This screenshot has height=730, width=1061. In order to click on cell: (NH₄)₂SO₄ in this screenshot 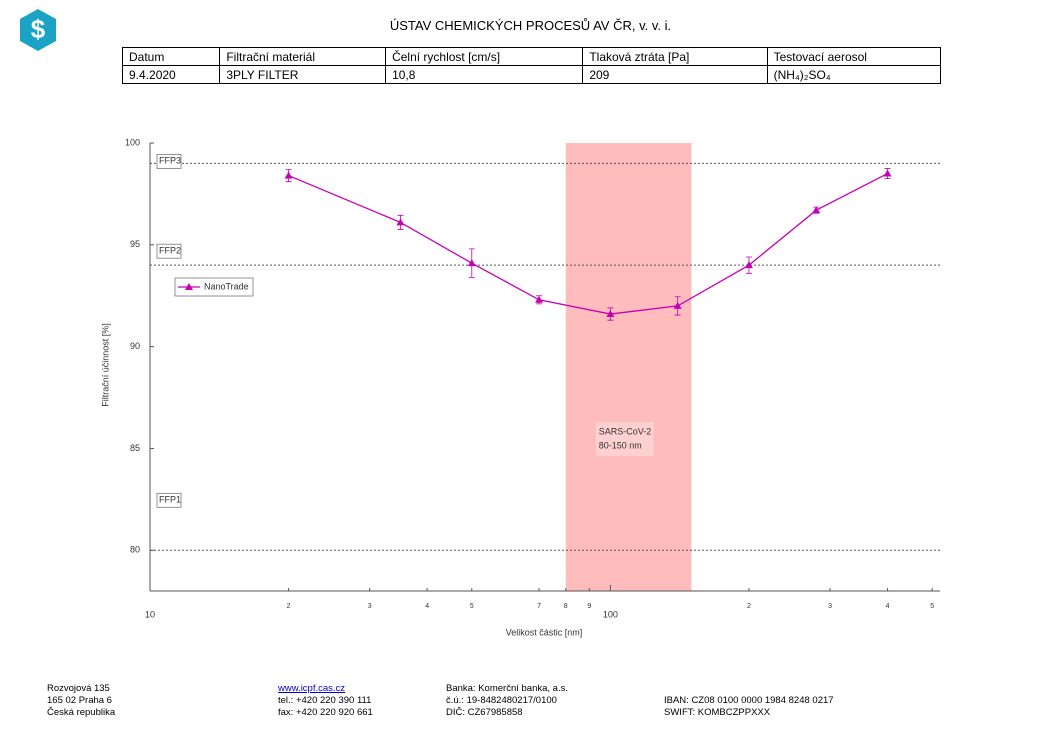, I will do `click(854, 74)`.